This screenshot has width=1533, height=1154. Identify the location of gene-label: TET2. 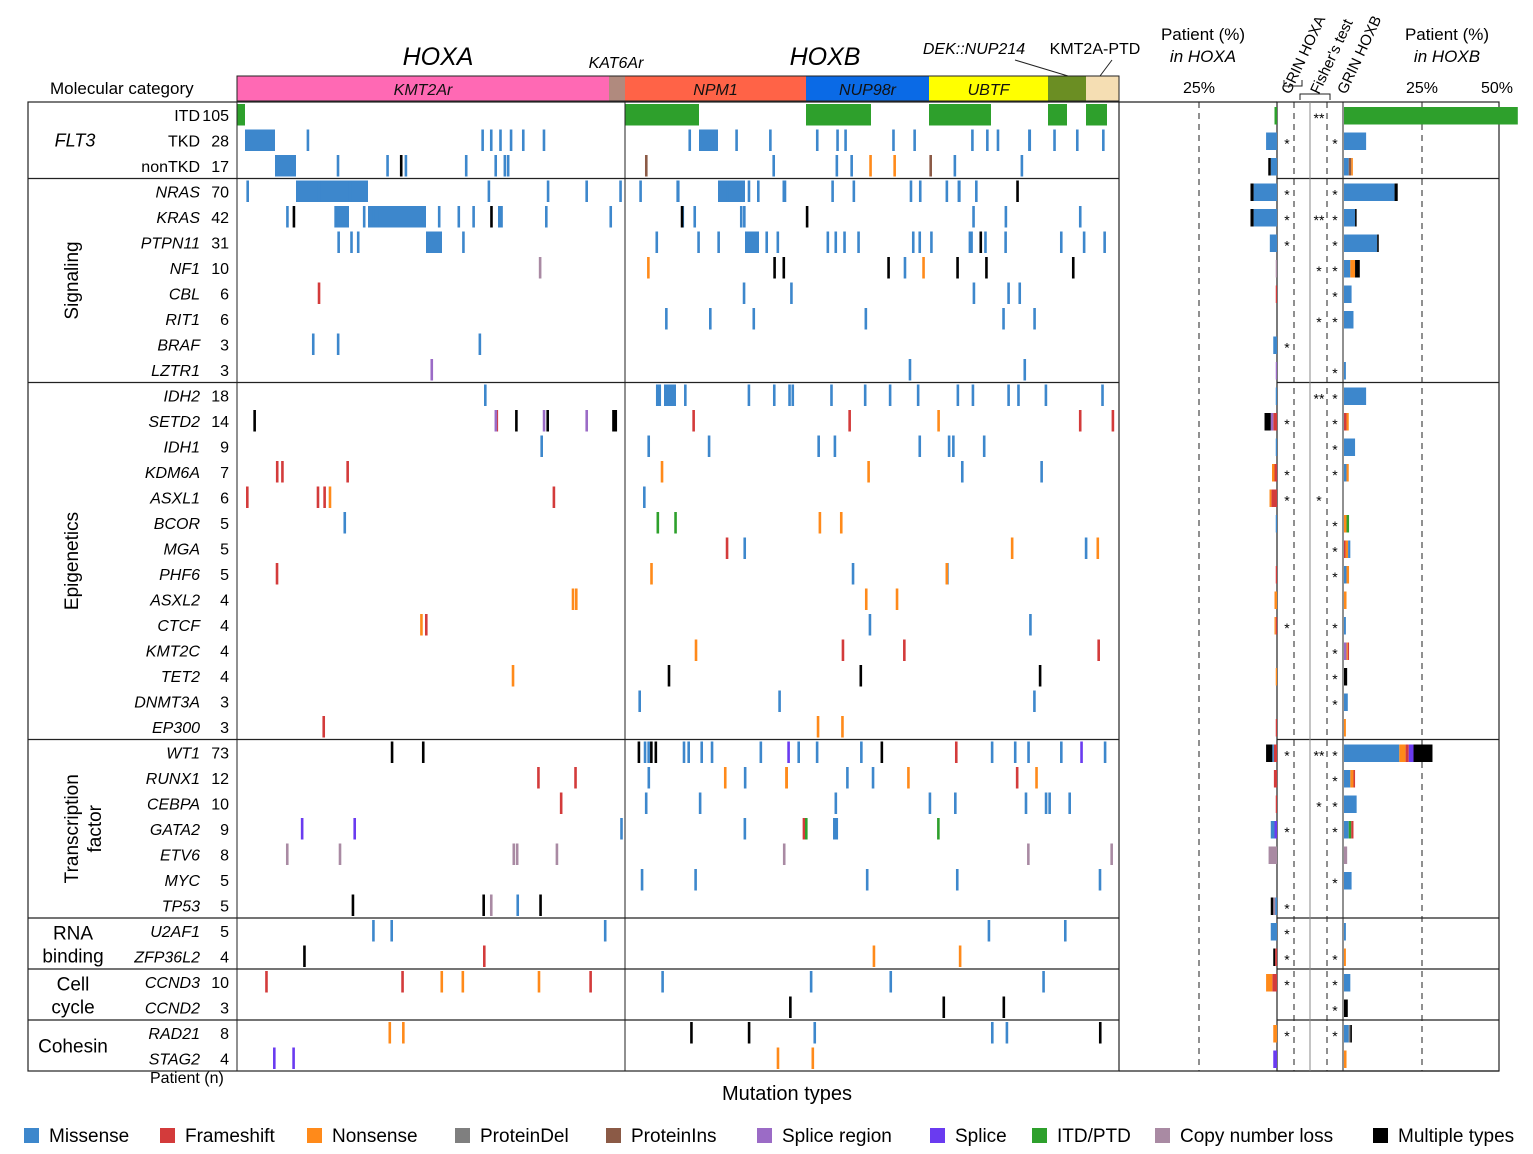
(180, 677).